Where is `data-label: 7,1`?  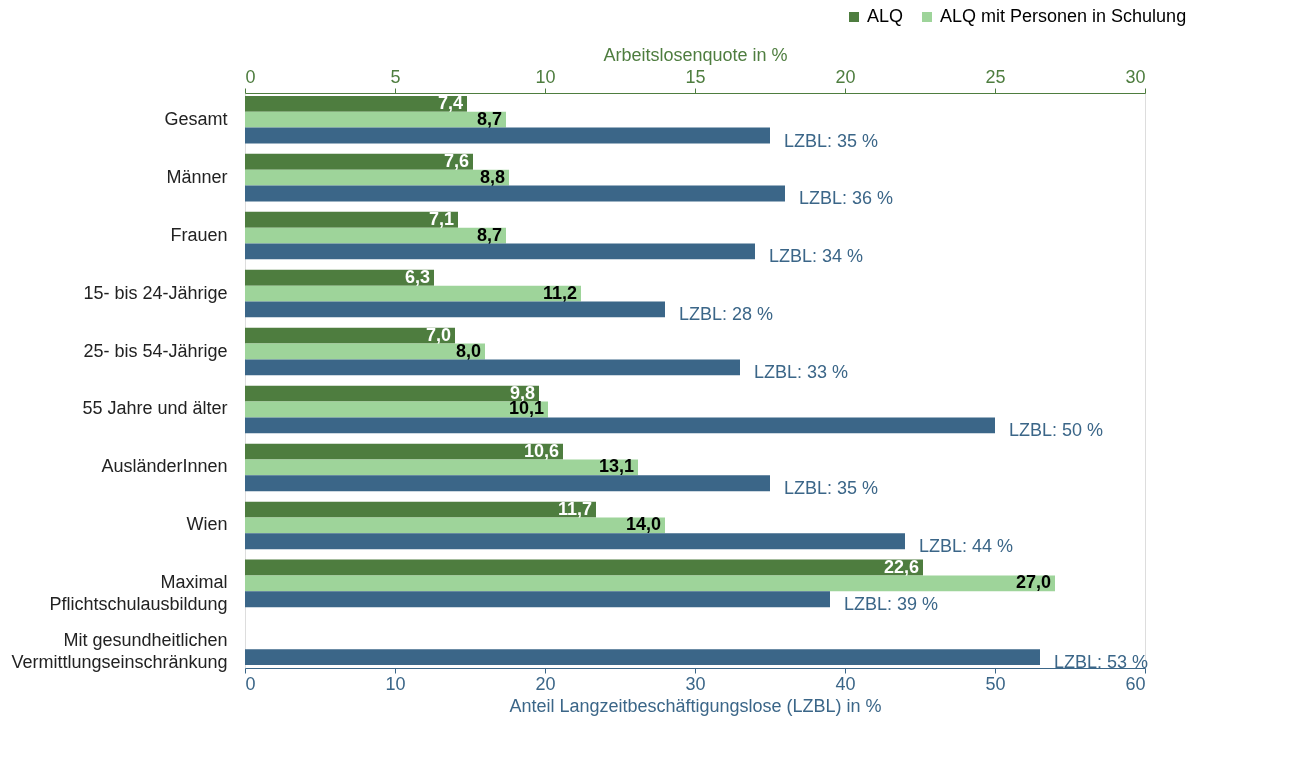 data-label: 7,1 is located at coordinates (441, 218).